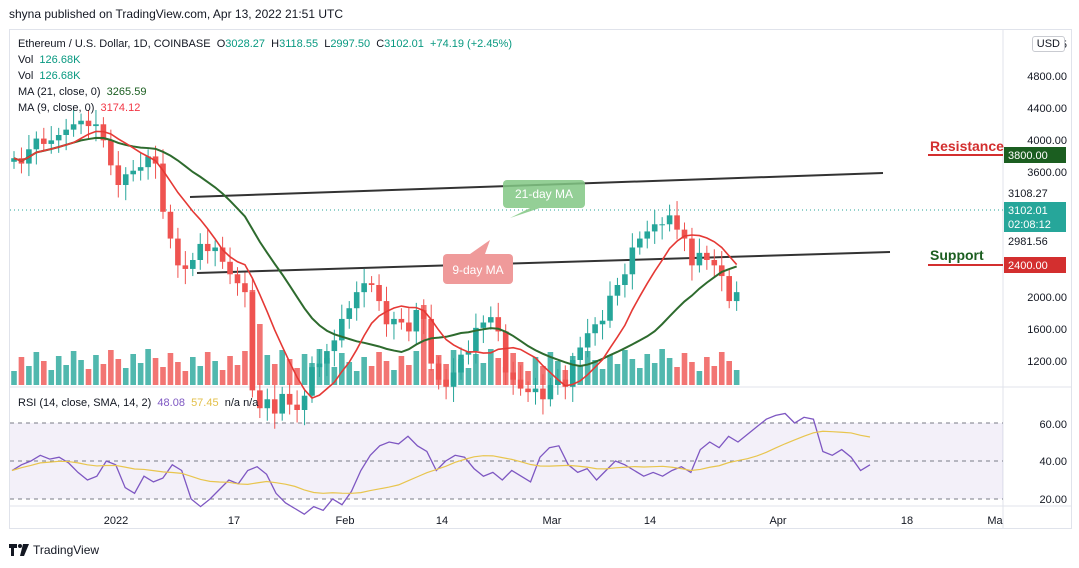 The height and width of the screenshot is (568, 1079). What do you see at coordinates (552, 521) in the screenshot?
I see `time-tick-label: Mar` at bounding box center [552, 521].